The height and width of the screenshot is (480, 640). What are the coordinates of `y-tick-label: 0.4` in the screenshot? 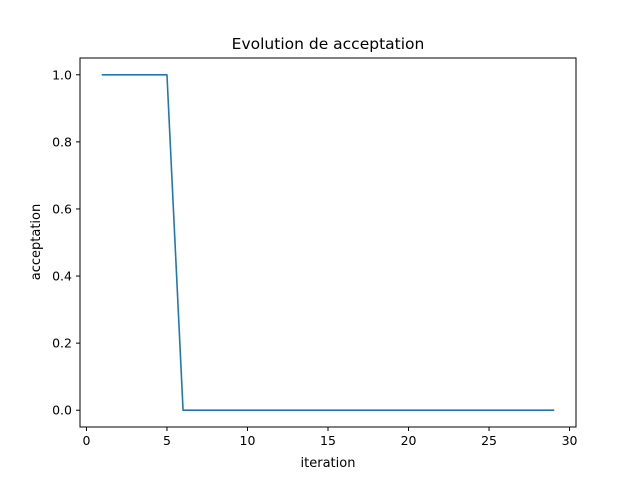 It's located at (62, 276).